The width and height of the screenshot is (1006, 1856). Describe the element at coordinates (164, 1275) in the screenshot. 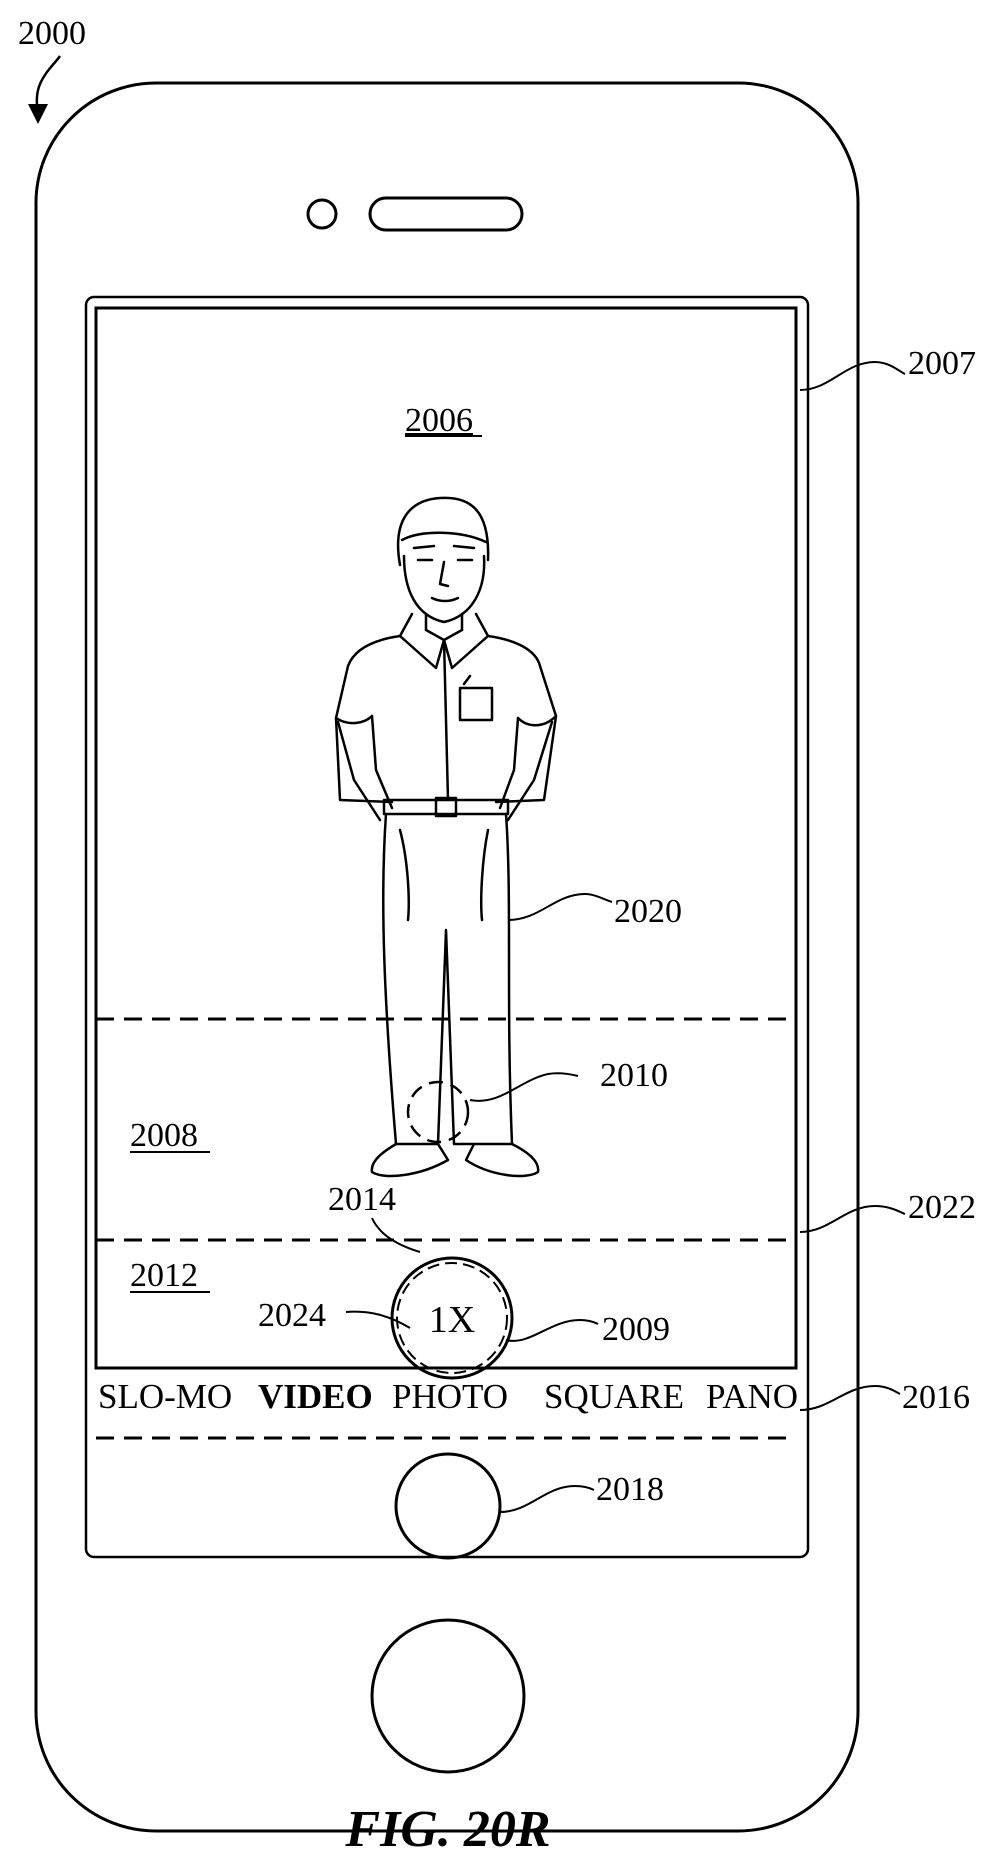

I see `region-2012-label: 2012` at that location.